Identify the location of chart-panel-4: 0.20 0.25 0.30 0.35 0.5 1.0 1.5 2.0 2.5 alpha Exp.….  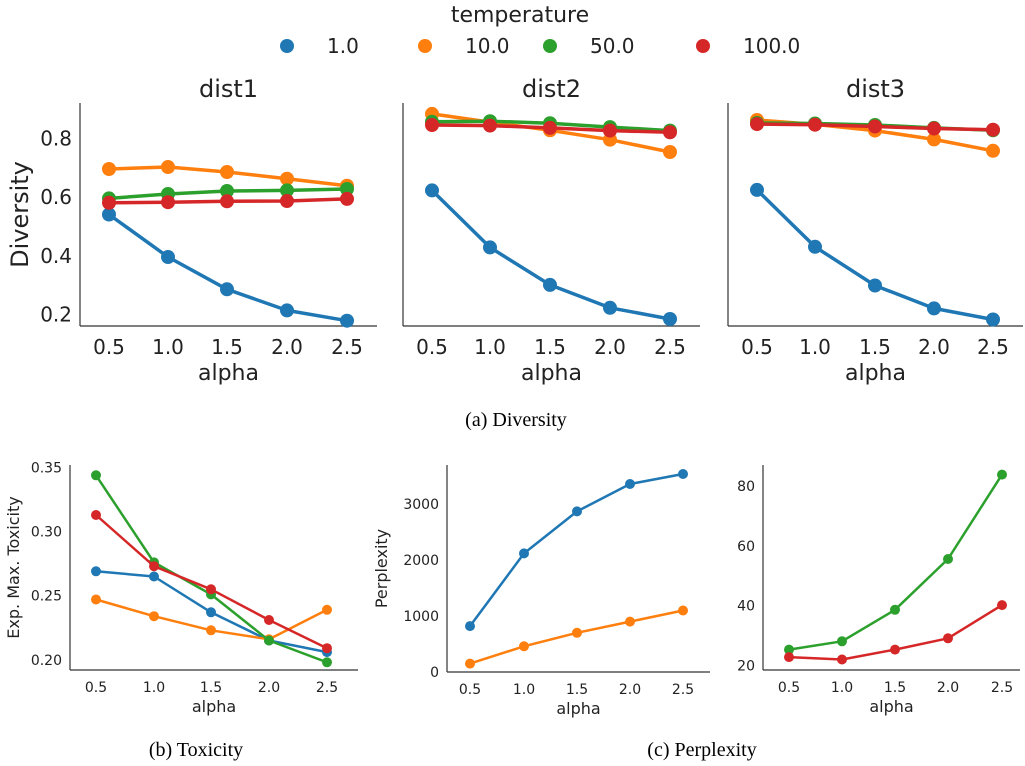
(181, 588).